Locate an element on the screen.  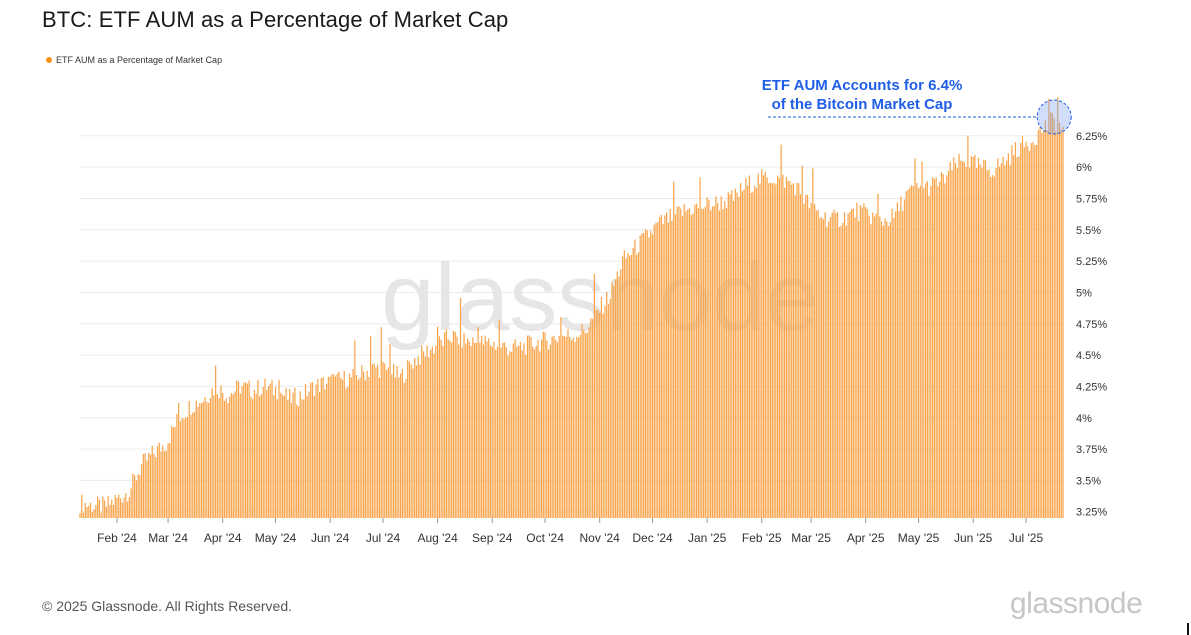
x-tick-label: Nov '24 is located at coordinates (600, 538).